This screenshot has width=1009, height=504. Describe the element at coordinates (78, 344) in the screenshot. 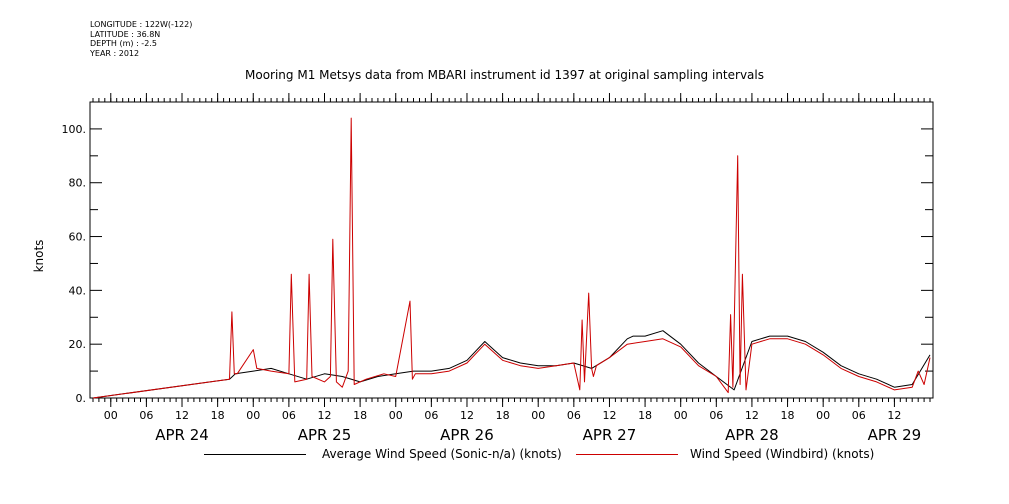

I see `y-tick-label: 20.` at that location.